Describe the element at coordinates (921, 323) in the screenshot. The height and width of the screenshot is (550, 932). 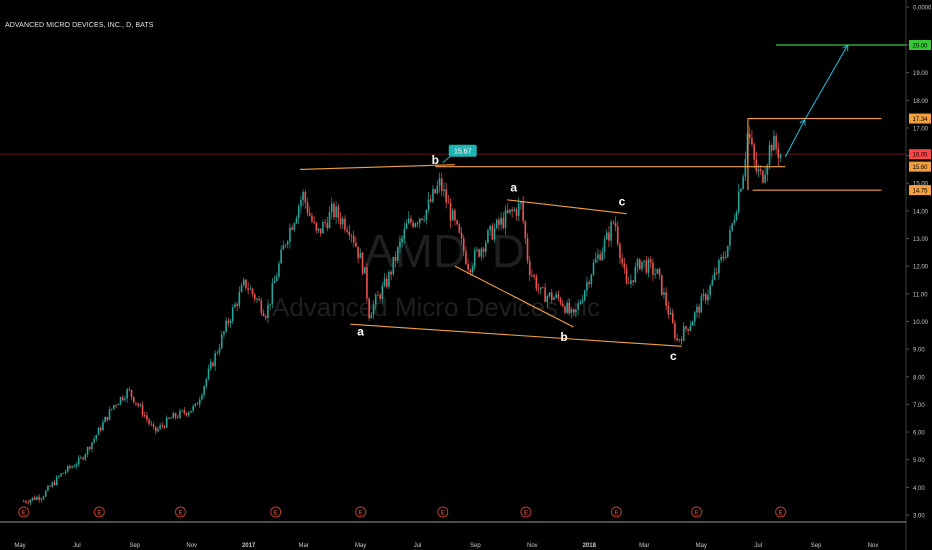
I see `y-tick-label: 10.00` at that location.